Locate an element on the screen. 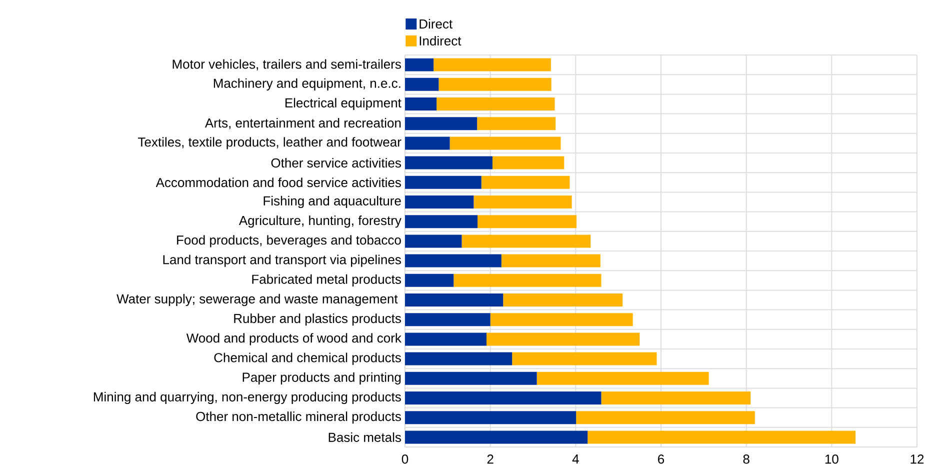 Image resolution: width=931 pixels, height=470 pixels. y-tick-label: Accommodation and food service activities is located at coordinates (278, 183).